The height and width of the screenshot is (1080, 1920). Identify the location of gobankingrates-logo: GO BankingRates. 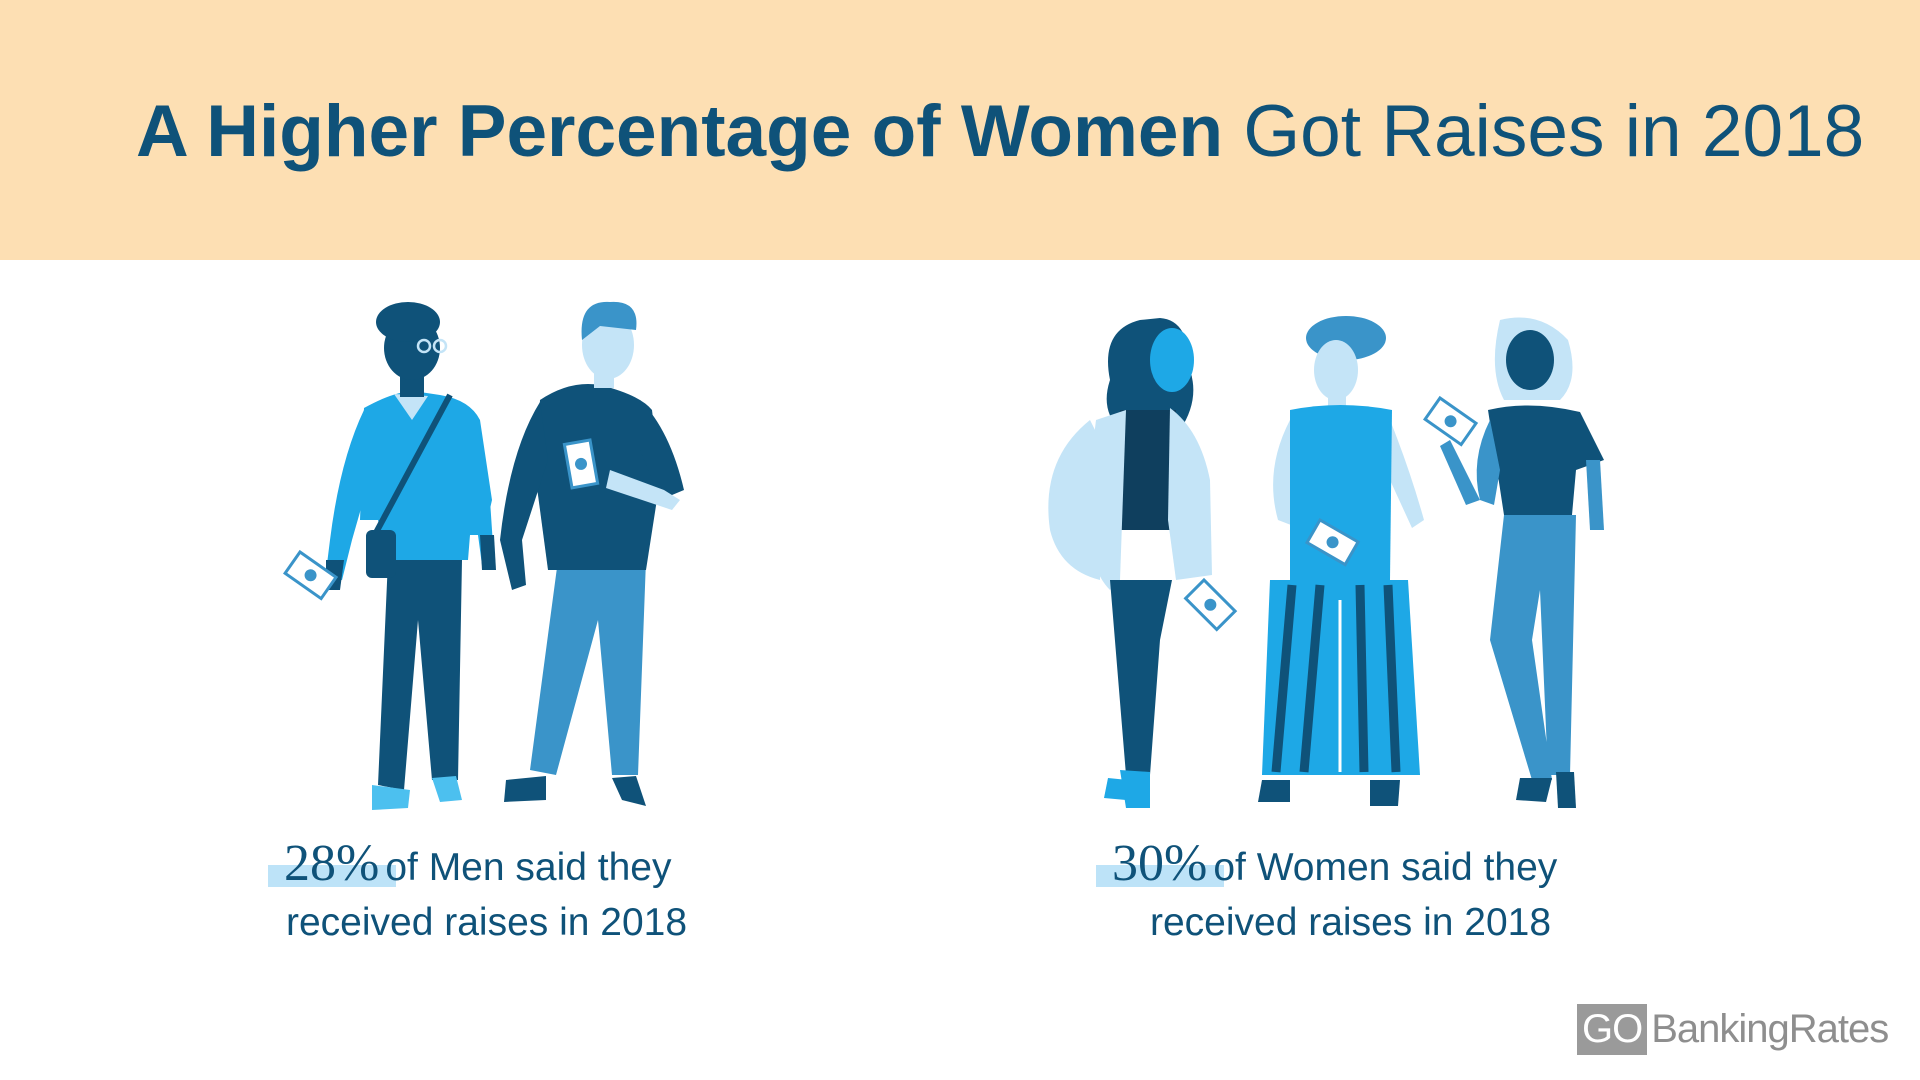
(1733, 1029).